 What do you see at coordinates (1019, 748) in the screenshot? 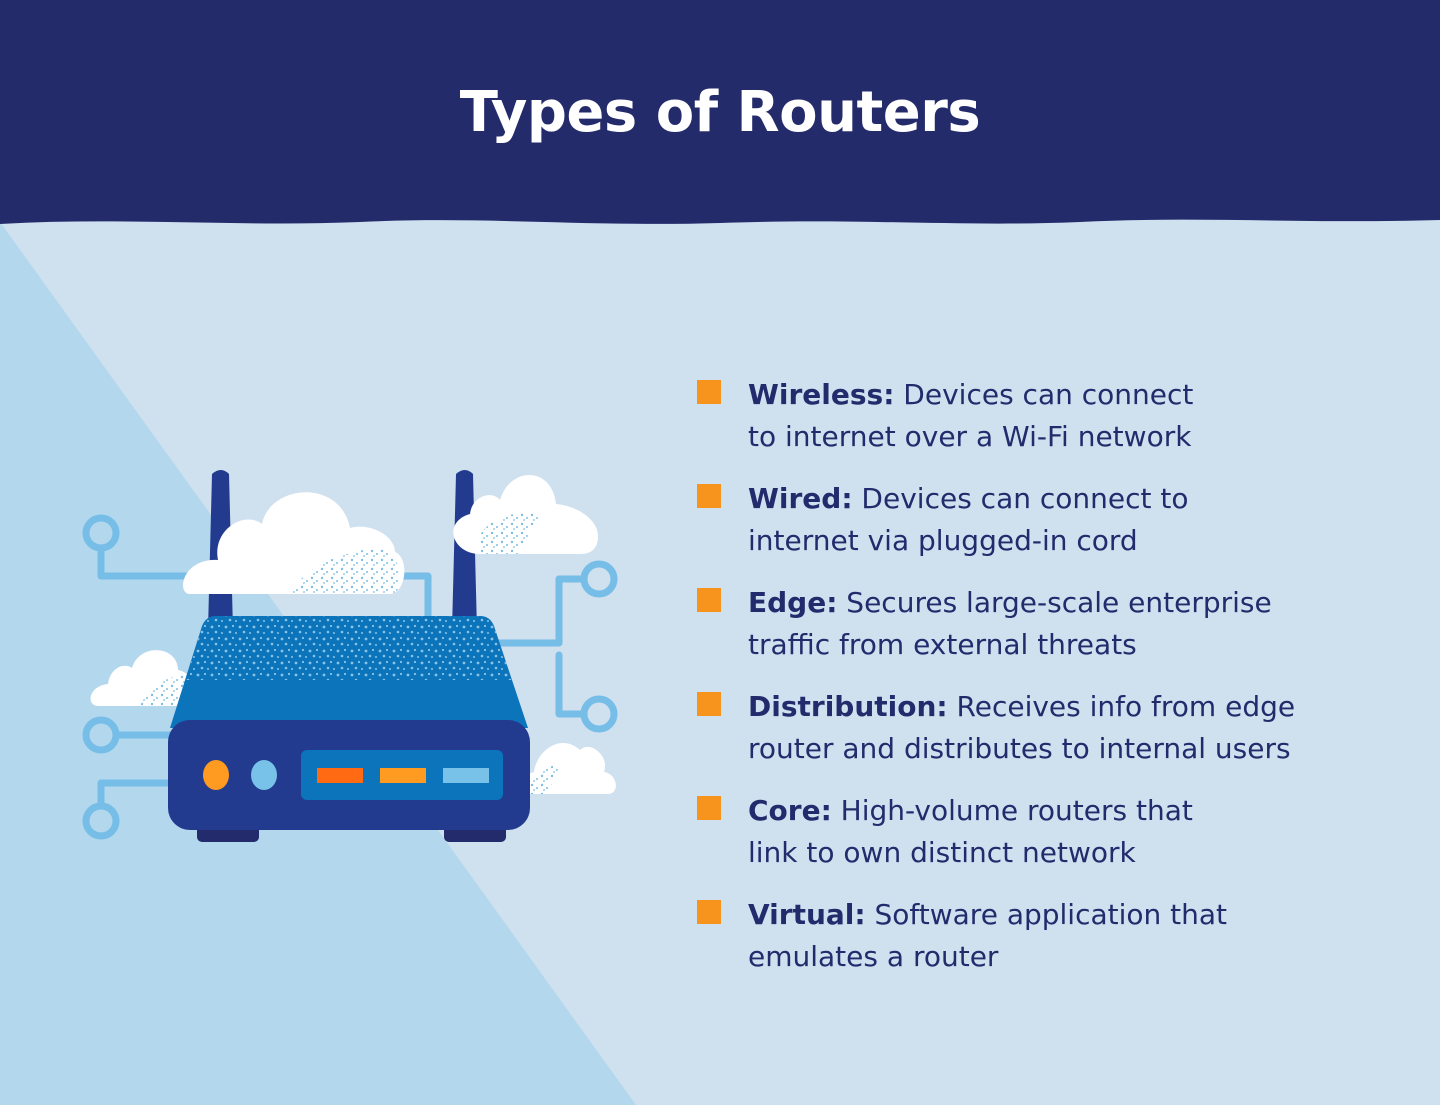
I see `type-description-line-2: router and distributes to internal users` at bounding box center [1019, 748].